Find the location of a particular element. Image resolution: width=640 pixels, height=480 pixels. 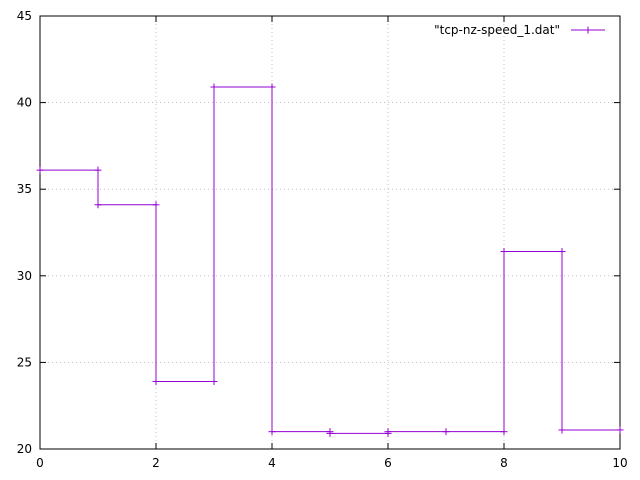

legend: "tcp-nz-speed_1.dat" is located at coordinates (519, 30).